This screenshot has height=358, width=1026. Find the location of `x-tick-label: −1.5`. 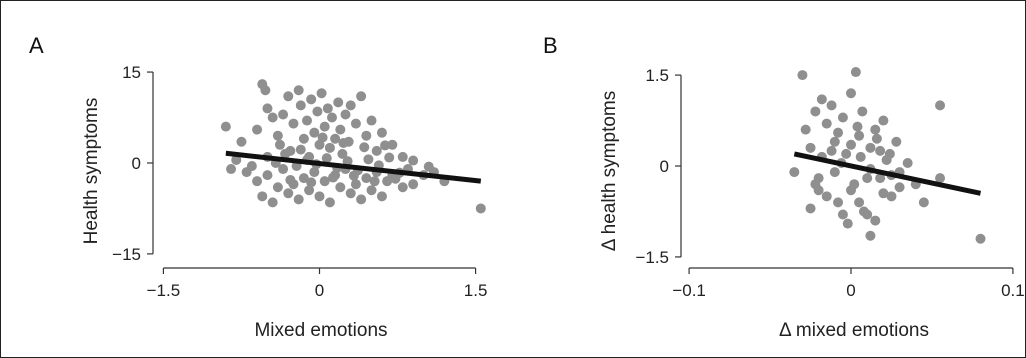

x-tick-label: −1.5 is located at coordinates (164, 290).